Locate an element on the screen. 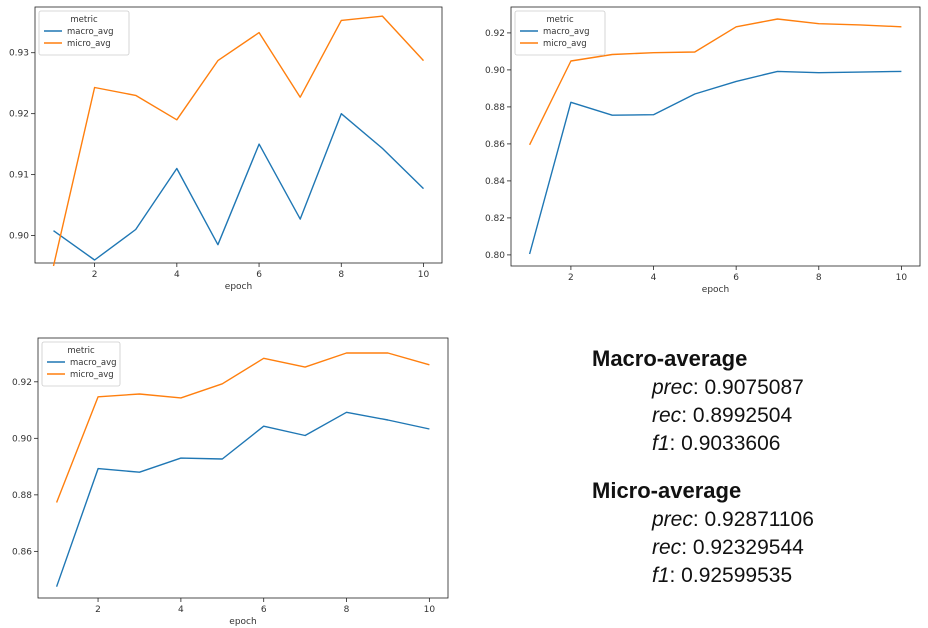  chart-2-xtick-label: 8 is located at coordinates (819, 278).